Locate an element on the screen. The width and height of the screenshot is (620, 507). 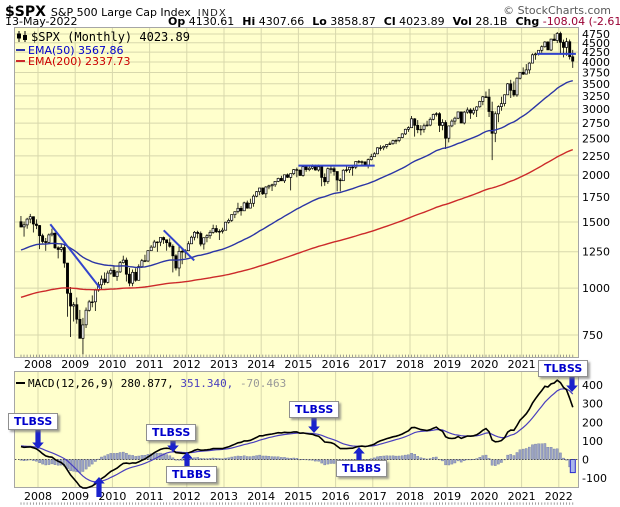
svg-text: 2022 is located at coordinates (559, 496).